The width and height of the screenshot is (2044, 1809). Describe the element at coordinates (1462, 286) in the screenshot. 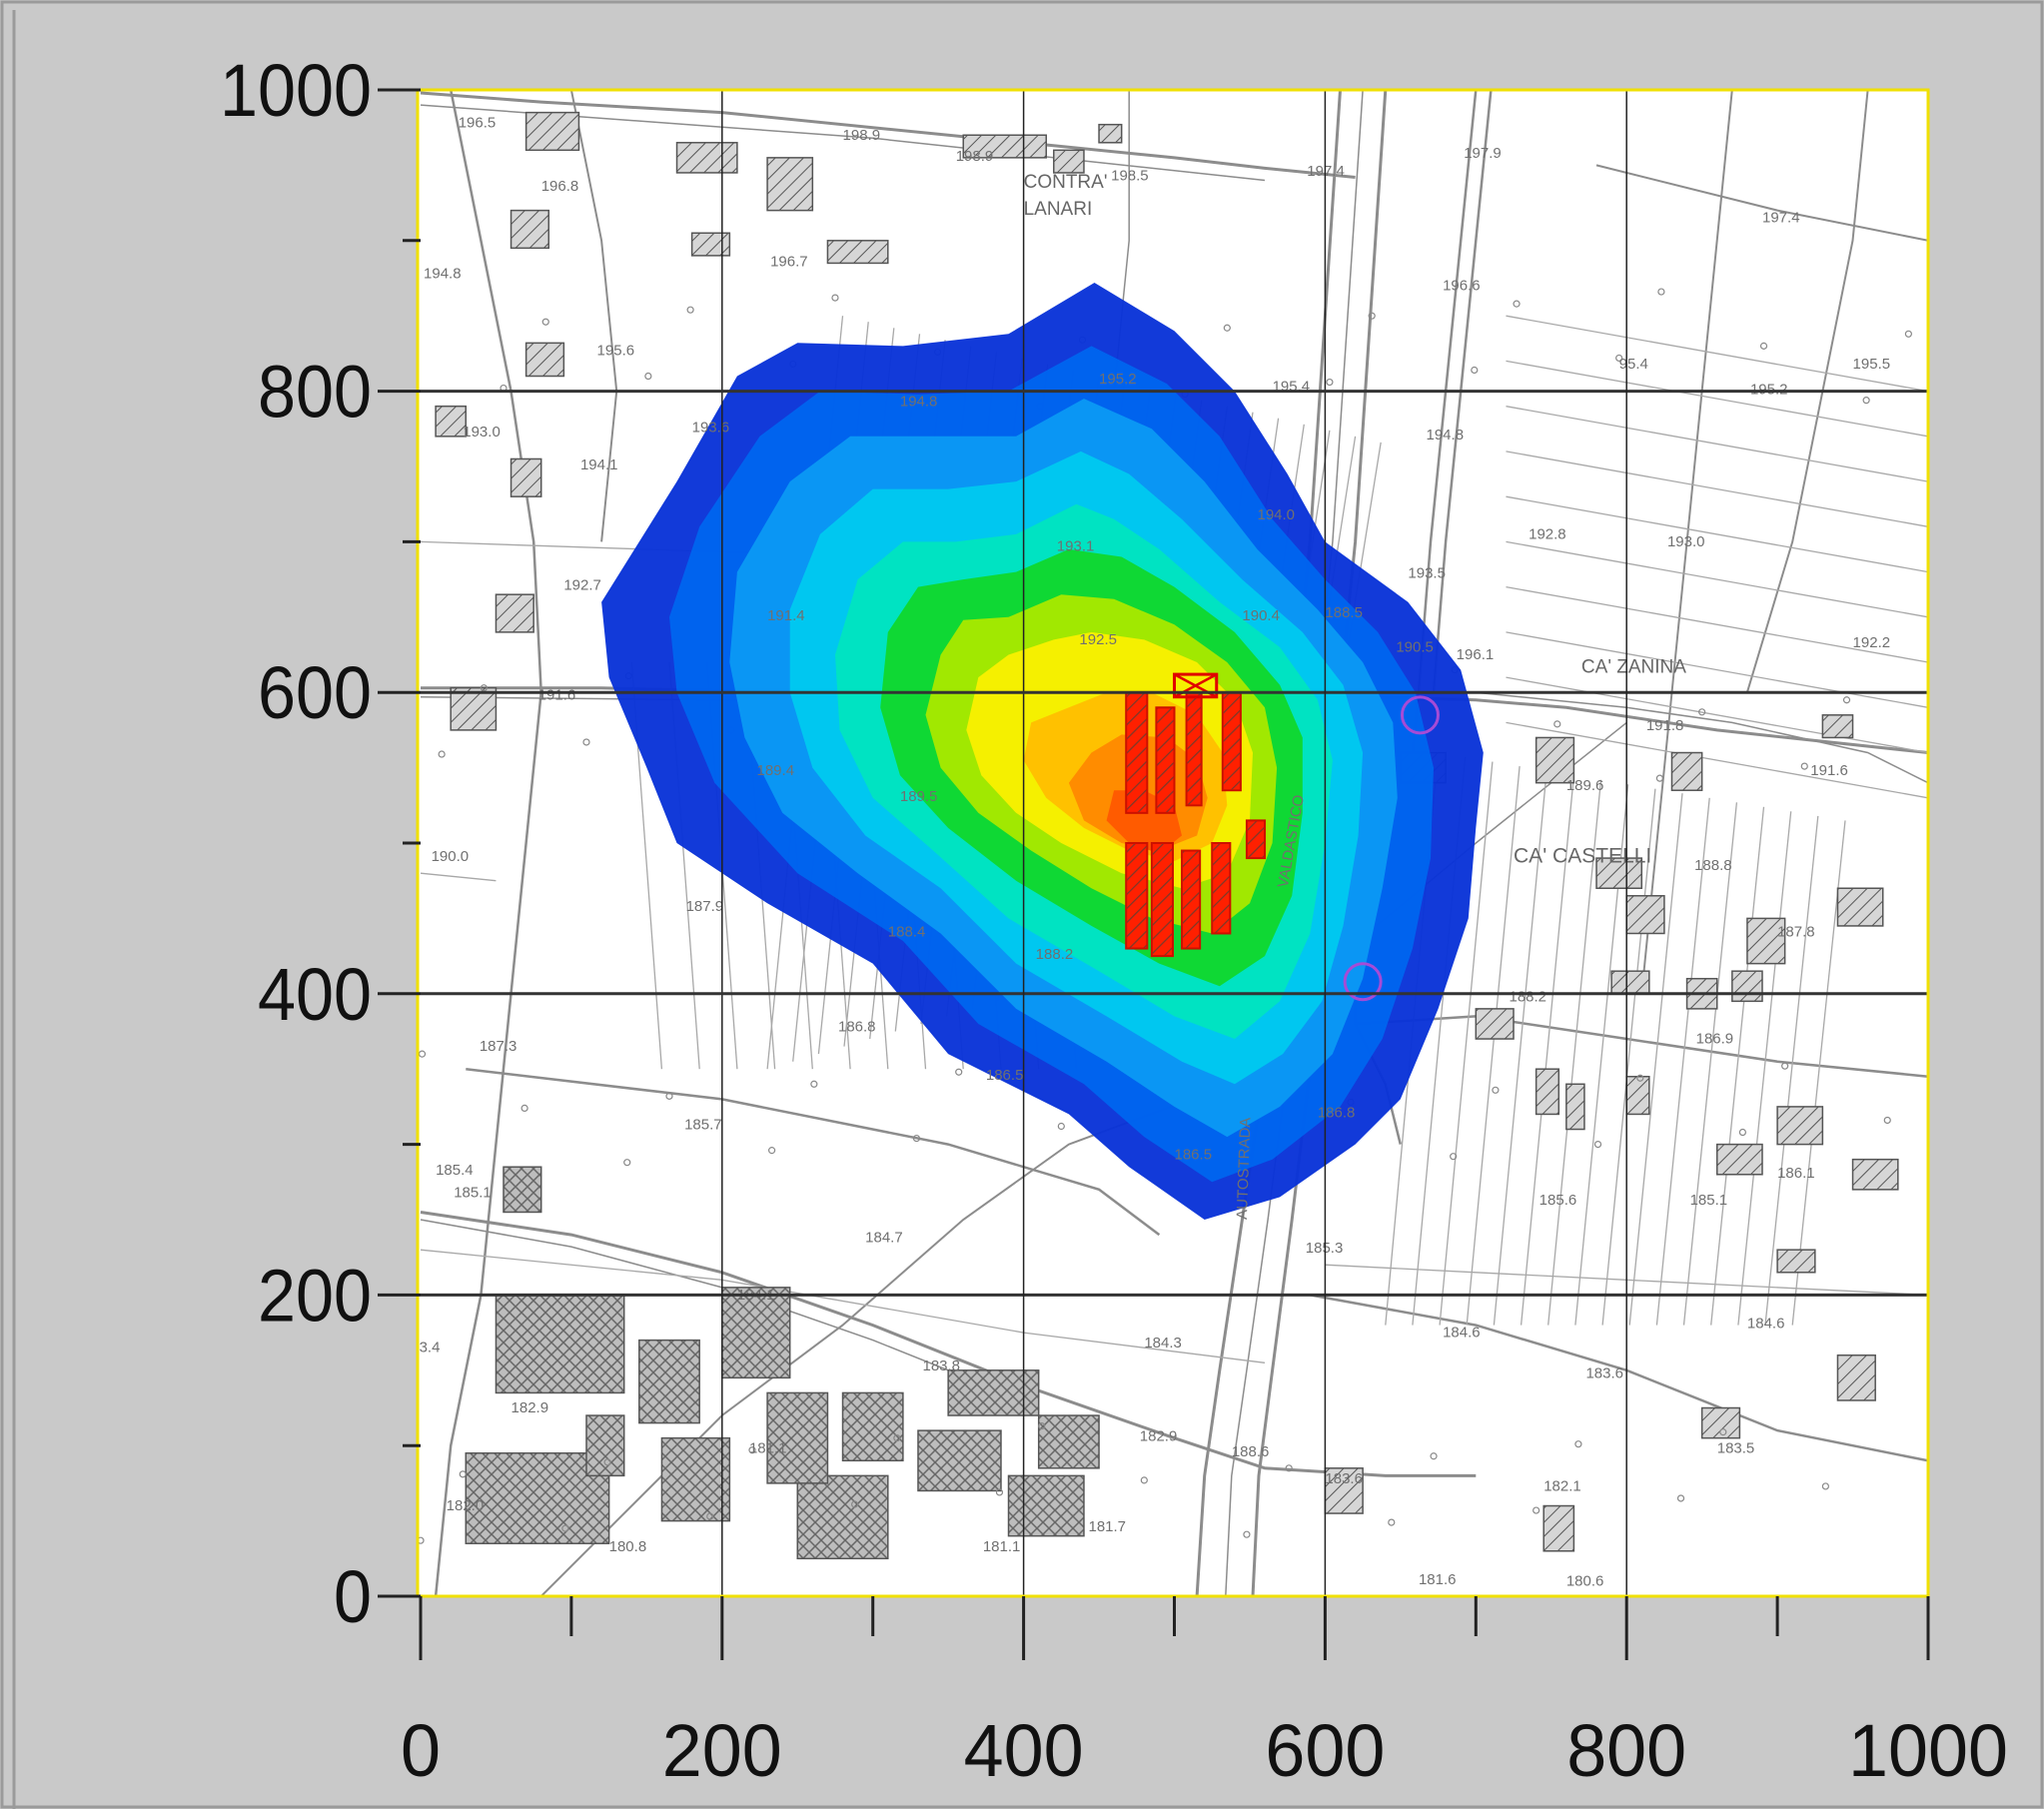

I see `elevation-label: 196.6` at that location.